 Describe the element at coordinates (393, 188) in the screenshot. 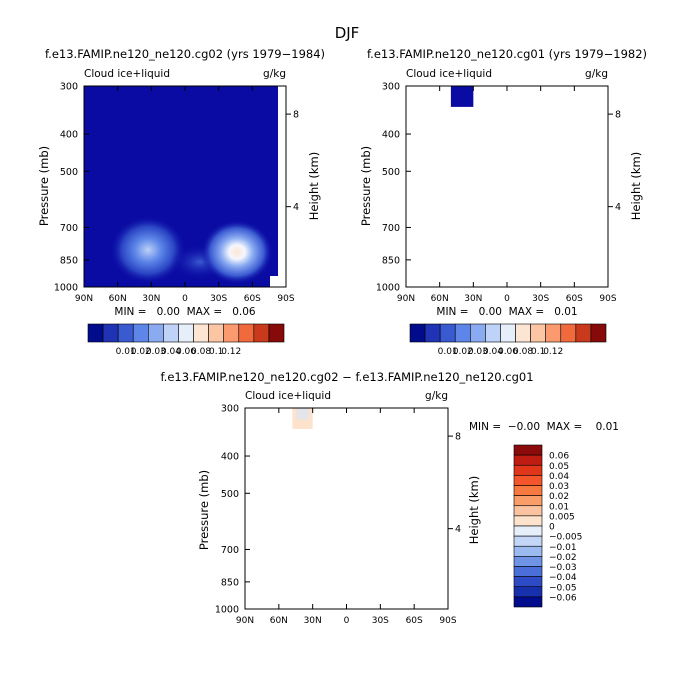

I see `panel-2-y-axis: 300 400 500 700 850 1000` at that location.